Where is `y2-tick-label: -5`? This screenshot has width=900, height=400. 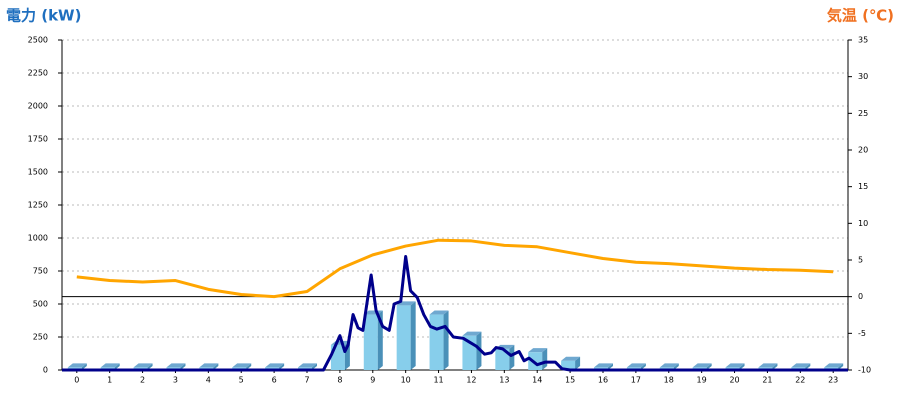 y2-tick-label: -5 is located at coordinates (862, 333).